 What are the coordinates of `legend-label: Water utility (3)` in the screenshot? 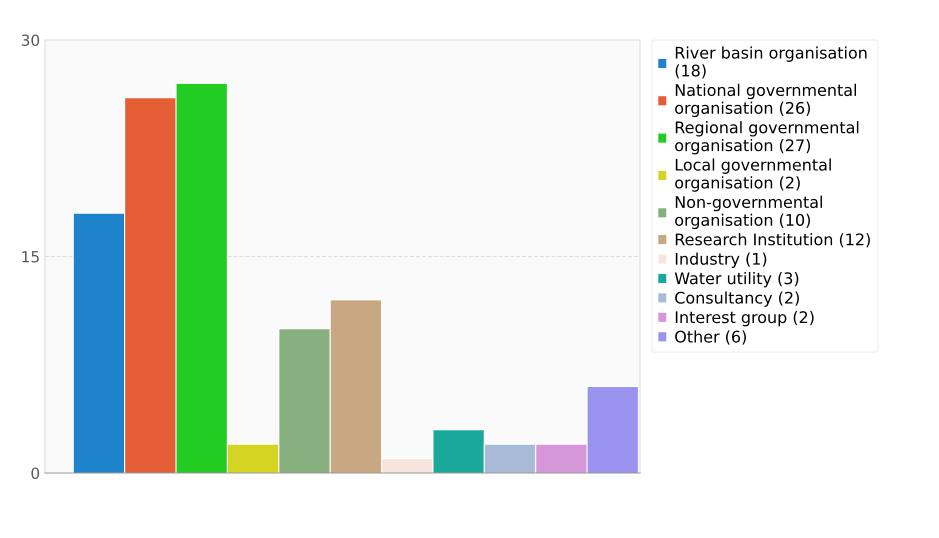 It's located at (736, 280).